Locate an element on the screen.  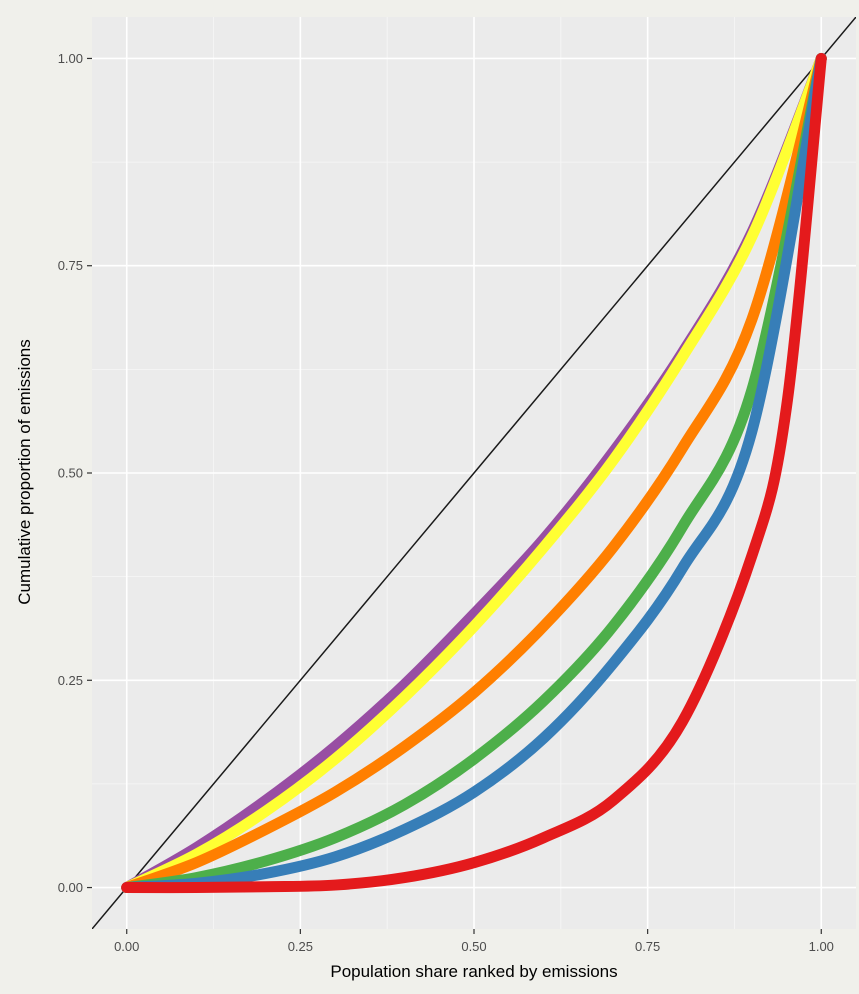
x-tick-label: 0.25 is located at coordinates (300, 946).